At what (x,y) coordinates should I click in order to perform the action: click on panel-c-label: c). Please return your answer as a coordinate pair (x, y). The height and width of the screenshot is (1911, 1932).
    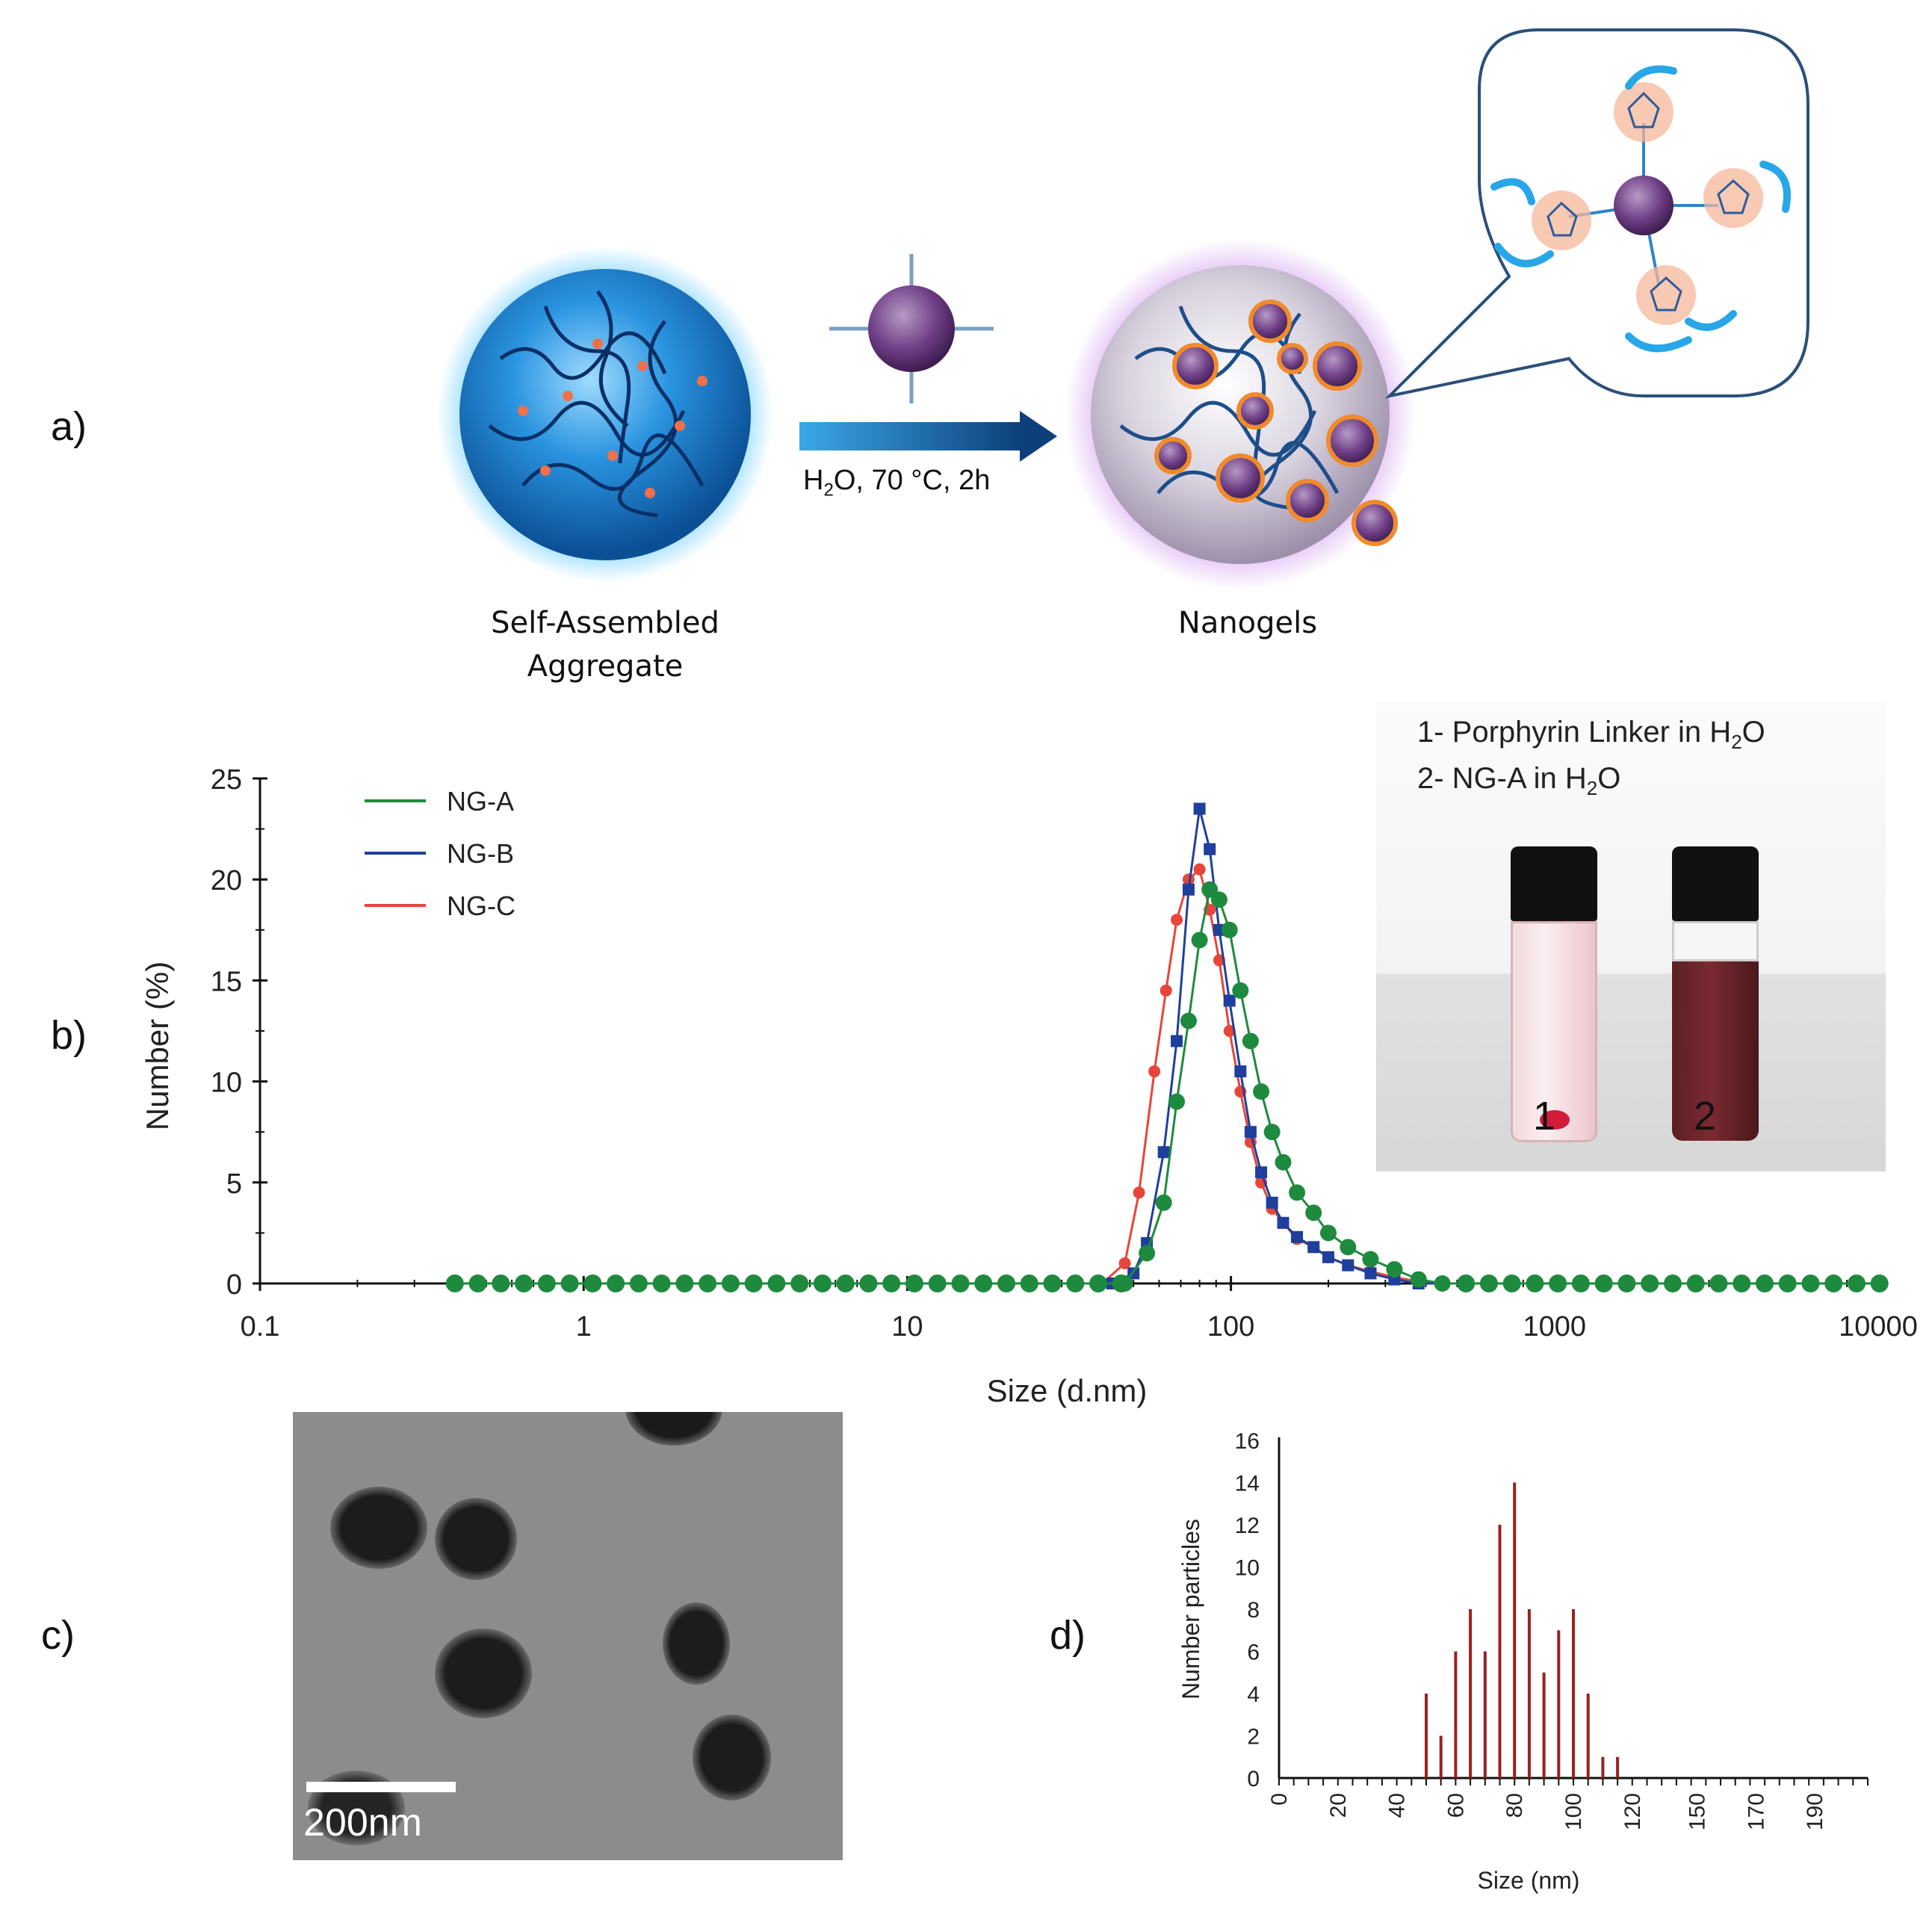
    Looking at the image, I should click on (58, 1635).